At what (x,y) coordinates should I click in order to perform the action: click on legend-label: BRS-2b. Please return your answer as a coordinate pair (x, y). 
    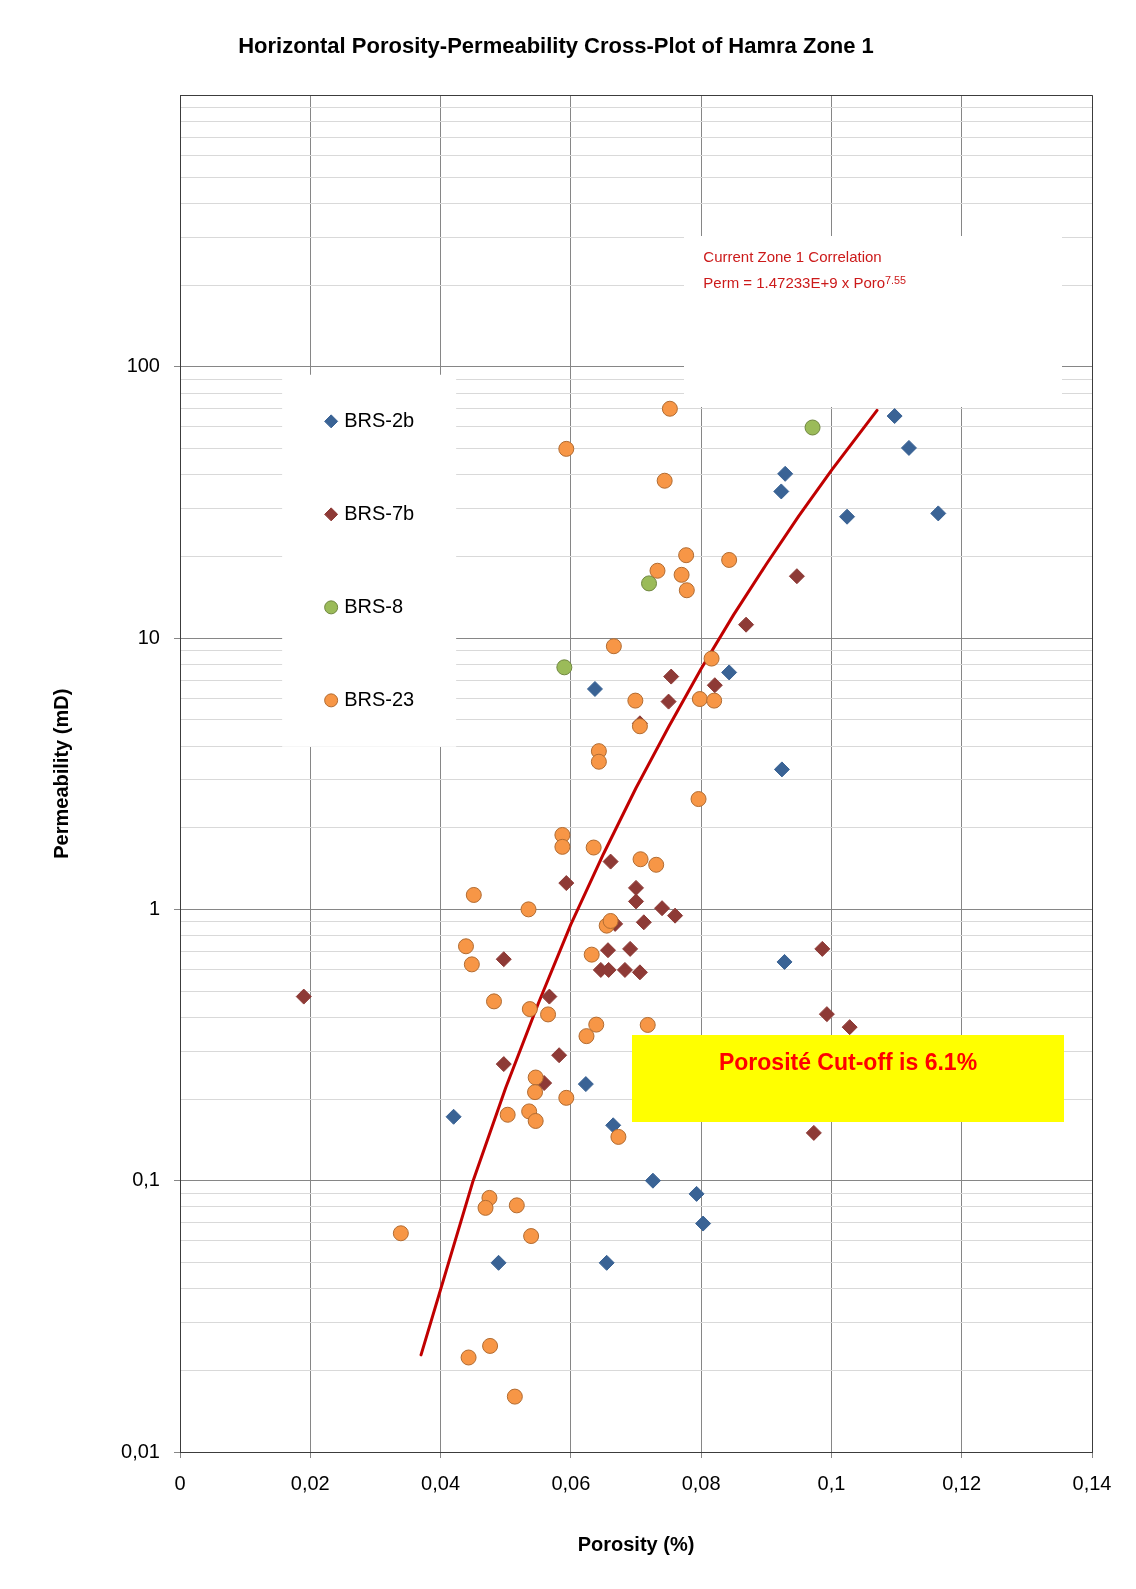
    Looking at the image, I should click on (379, 419).